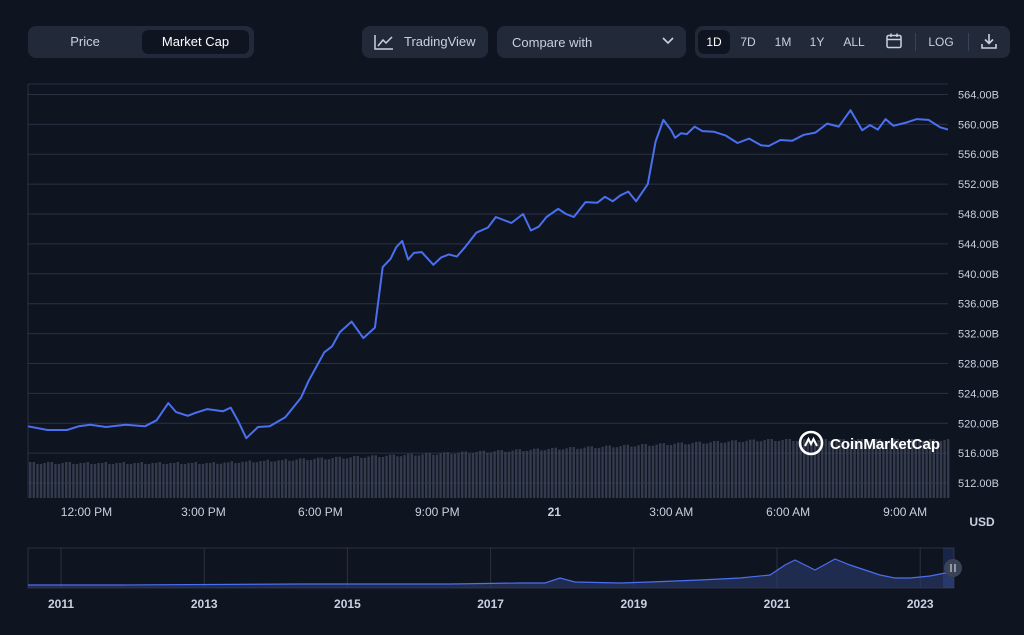 This screenshot has width=1024, height=635. What do you see at coordinates (591, 42) in the screenshot?
I see `compare-dropdown: Compare with` at bounding box center [591, 42].